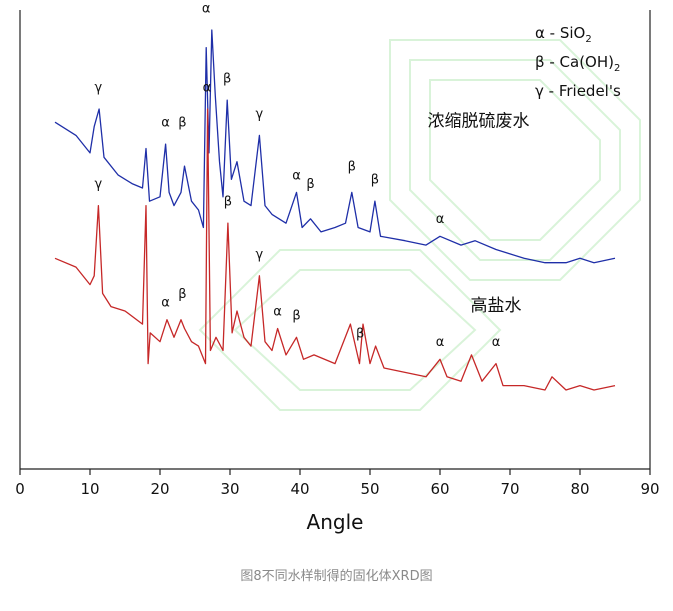 The width and height of the screenshot is (673, 611). Describe the element at coordinates (439, 489) in the screenshot. I see `x-tick-label: 60` at that location.